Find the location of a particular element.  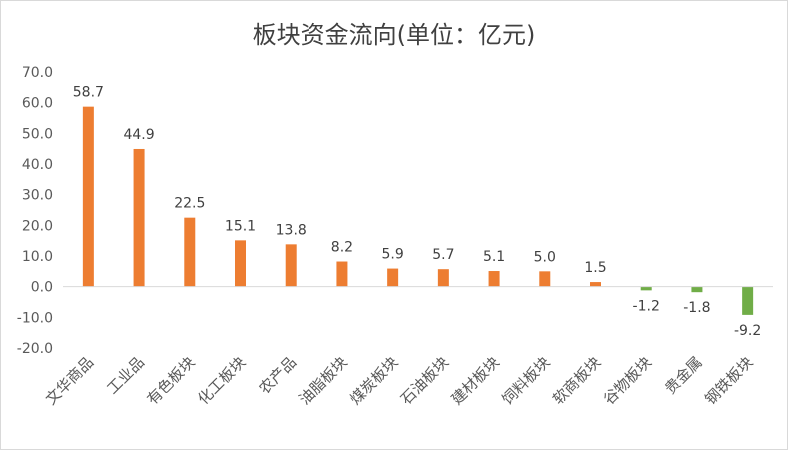

category-label: 煤炭板块 is located at coordinates (373, 380).